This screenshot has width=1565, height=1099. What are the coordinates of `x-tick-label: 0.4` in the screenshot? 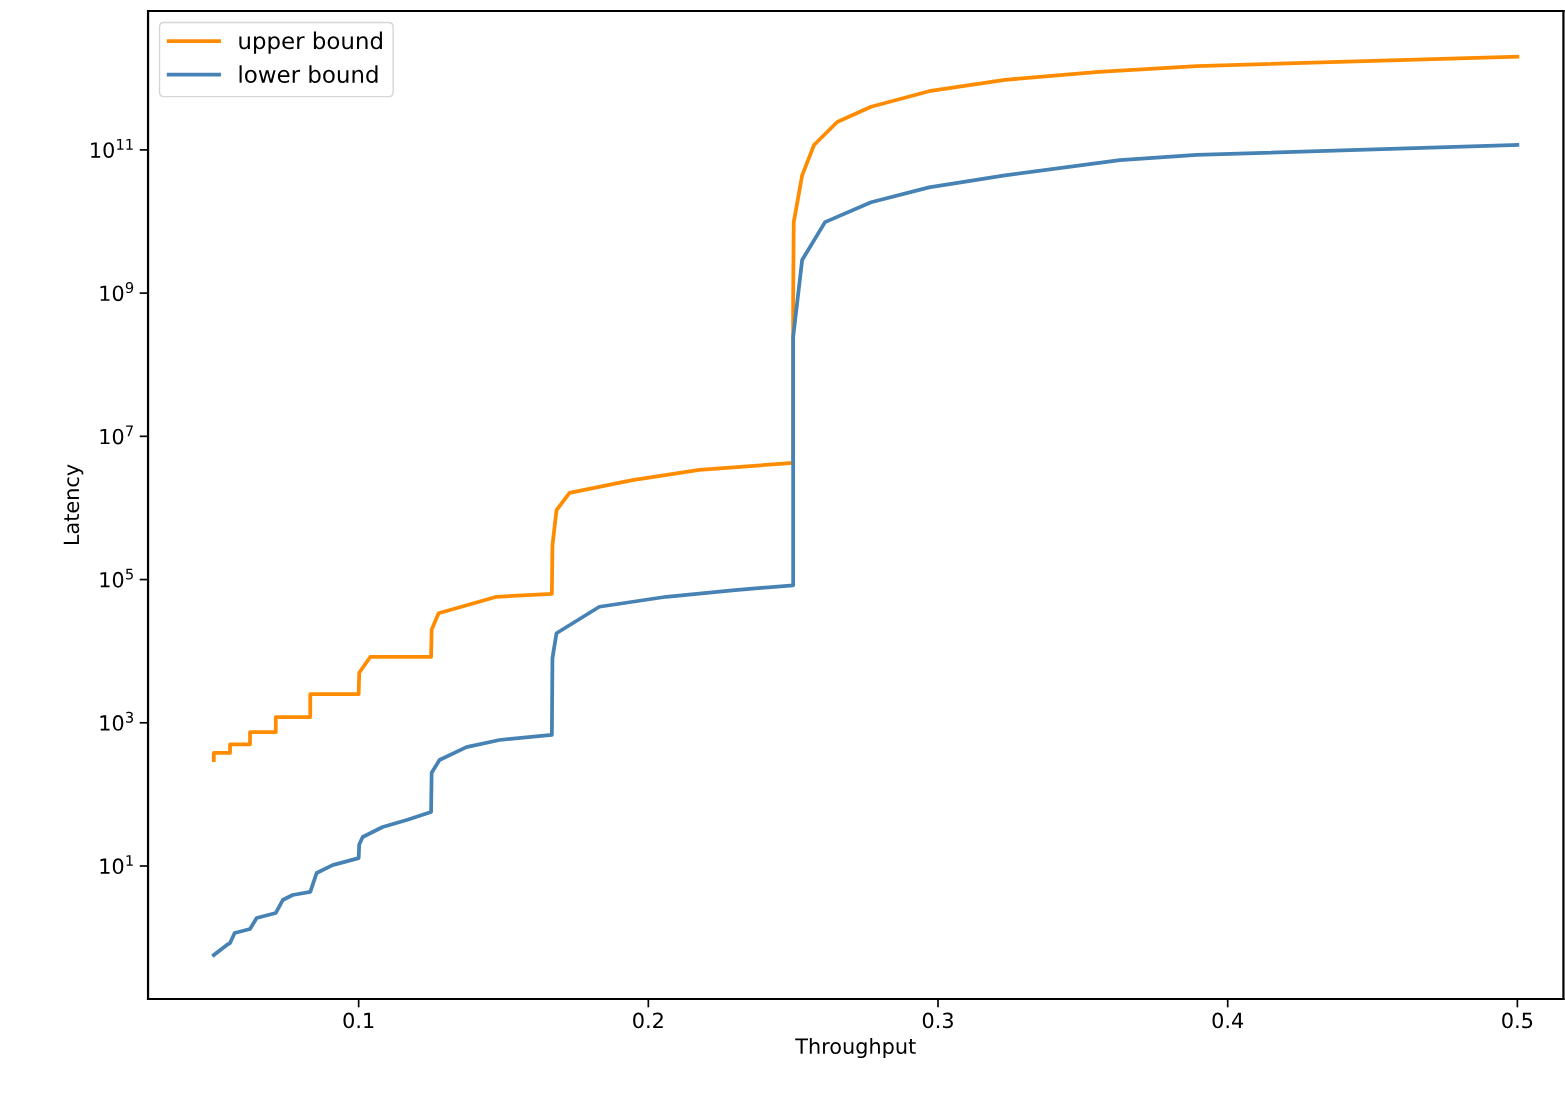 It's located at (1228, 1020).